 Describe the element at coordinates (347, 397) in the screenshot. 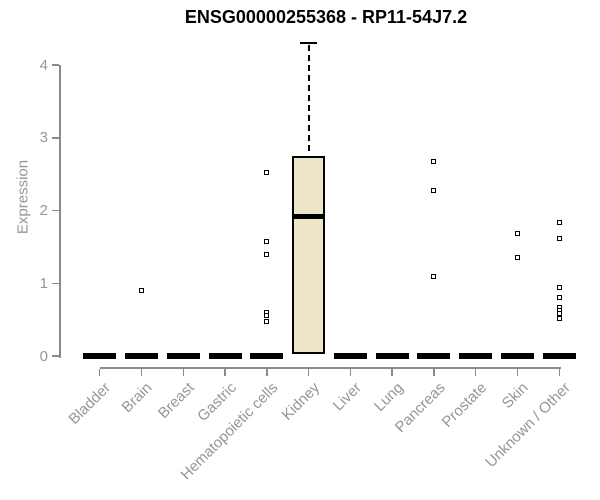

I see `x-category-label: Liver` at that location.